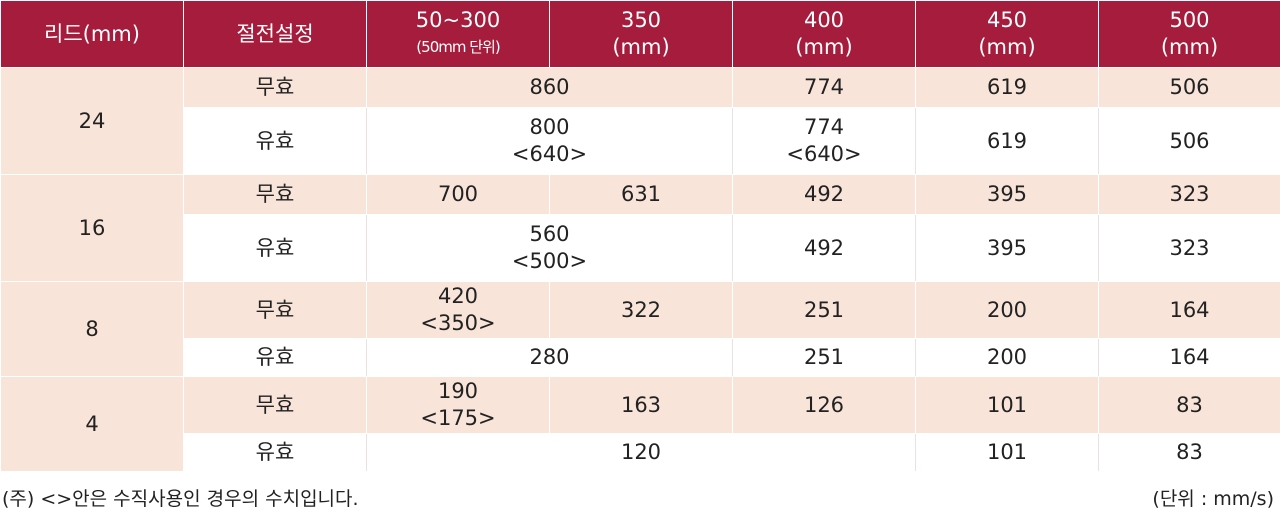 Image resolution: width=1280 pixels, height=520 pixels. Describe the element at coordinates (824, 87) in the screenshot. I see `value-cell: 774` at that location.